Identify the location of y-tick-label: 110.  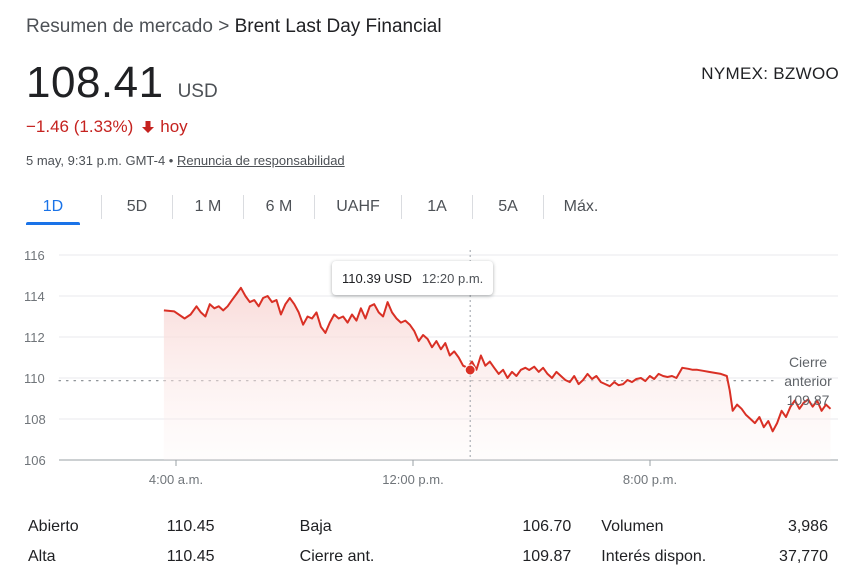
(34, 378).